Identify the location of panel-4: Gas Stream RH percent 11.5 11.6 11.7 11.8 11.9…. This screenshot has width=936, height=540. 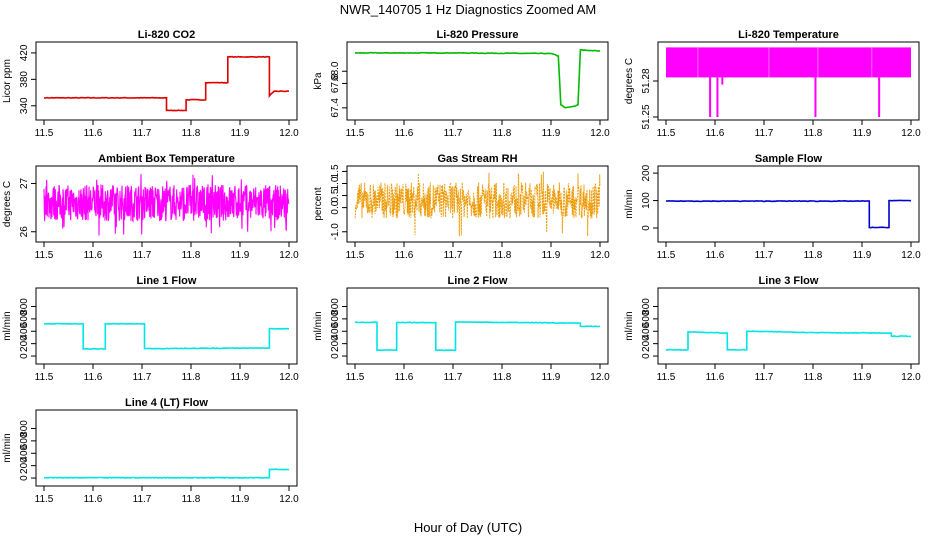
(461, 207).